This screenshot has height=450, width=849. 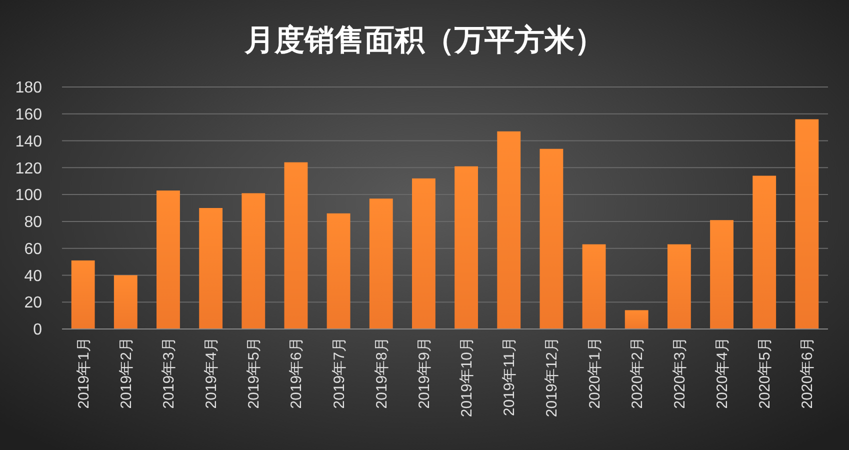 What do you see at coordinates (33, 223) in the screenshot?
I see `y-tick-label: 80` at bounding box center [33, 223].